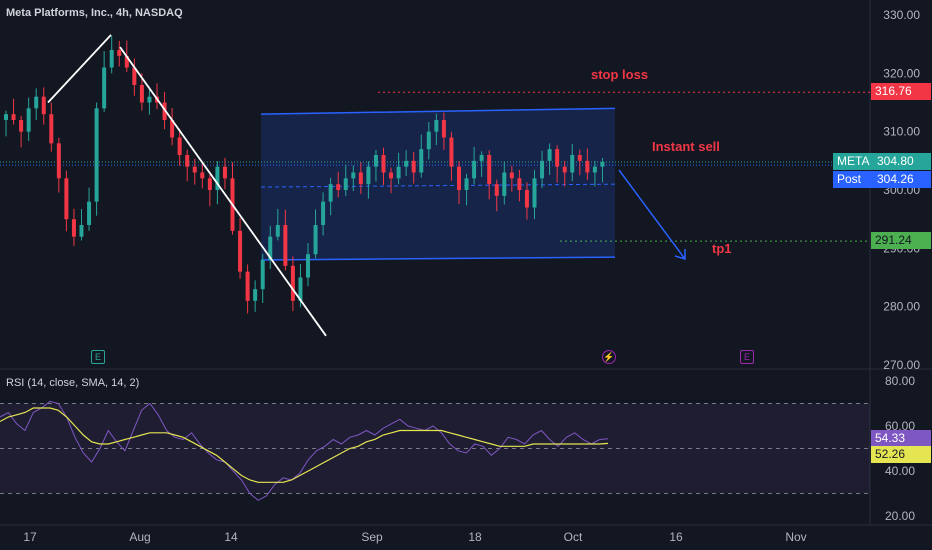 Image resolution: width=932 pixels, height=550 pixels. Describe the element at coordinates (901, 15) in the screenshot. I see `price-axis-tick: 330.00` at that location.